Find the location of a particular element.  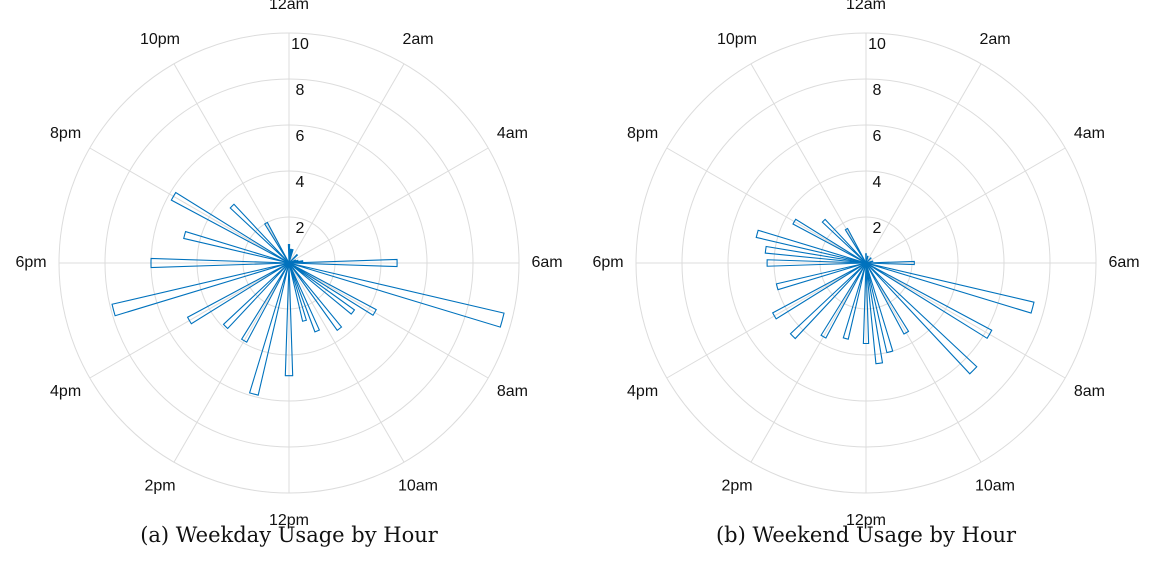

caption-weekday: (a) Weekday Usage by Hour is located at coordinates (289, 535).